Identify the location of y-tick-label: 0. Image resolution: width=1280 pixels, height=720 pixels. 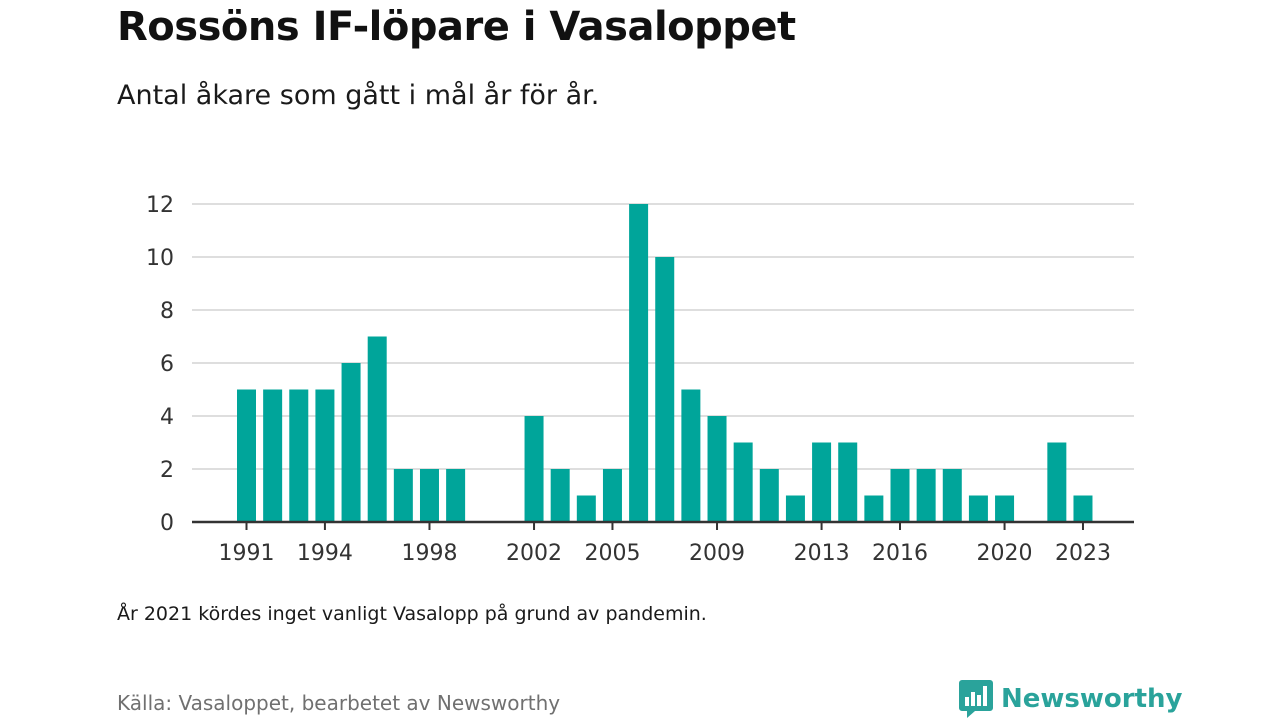
(167, 523).